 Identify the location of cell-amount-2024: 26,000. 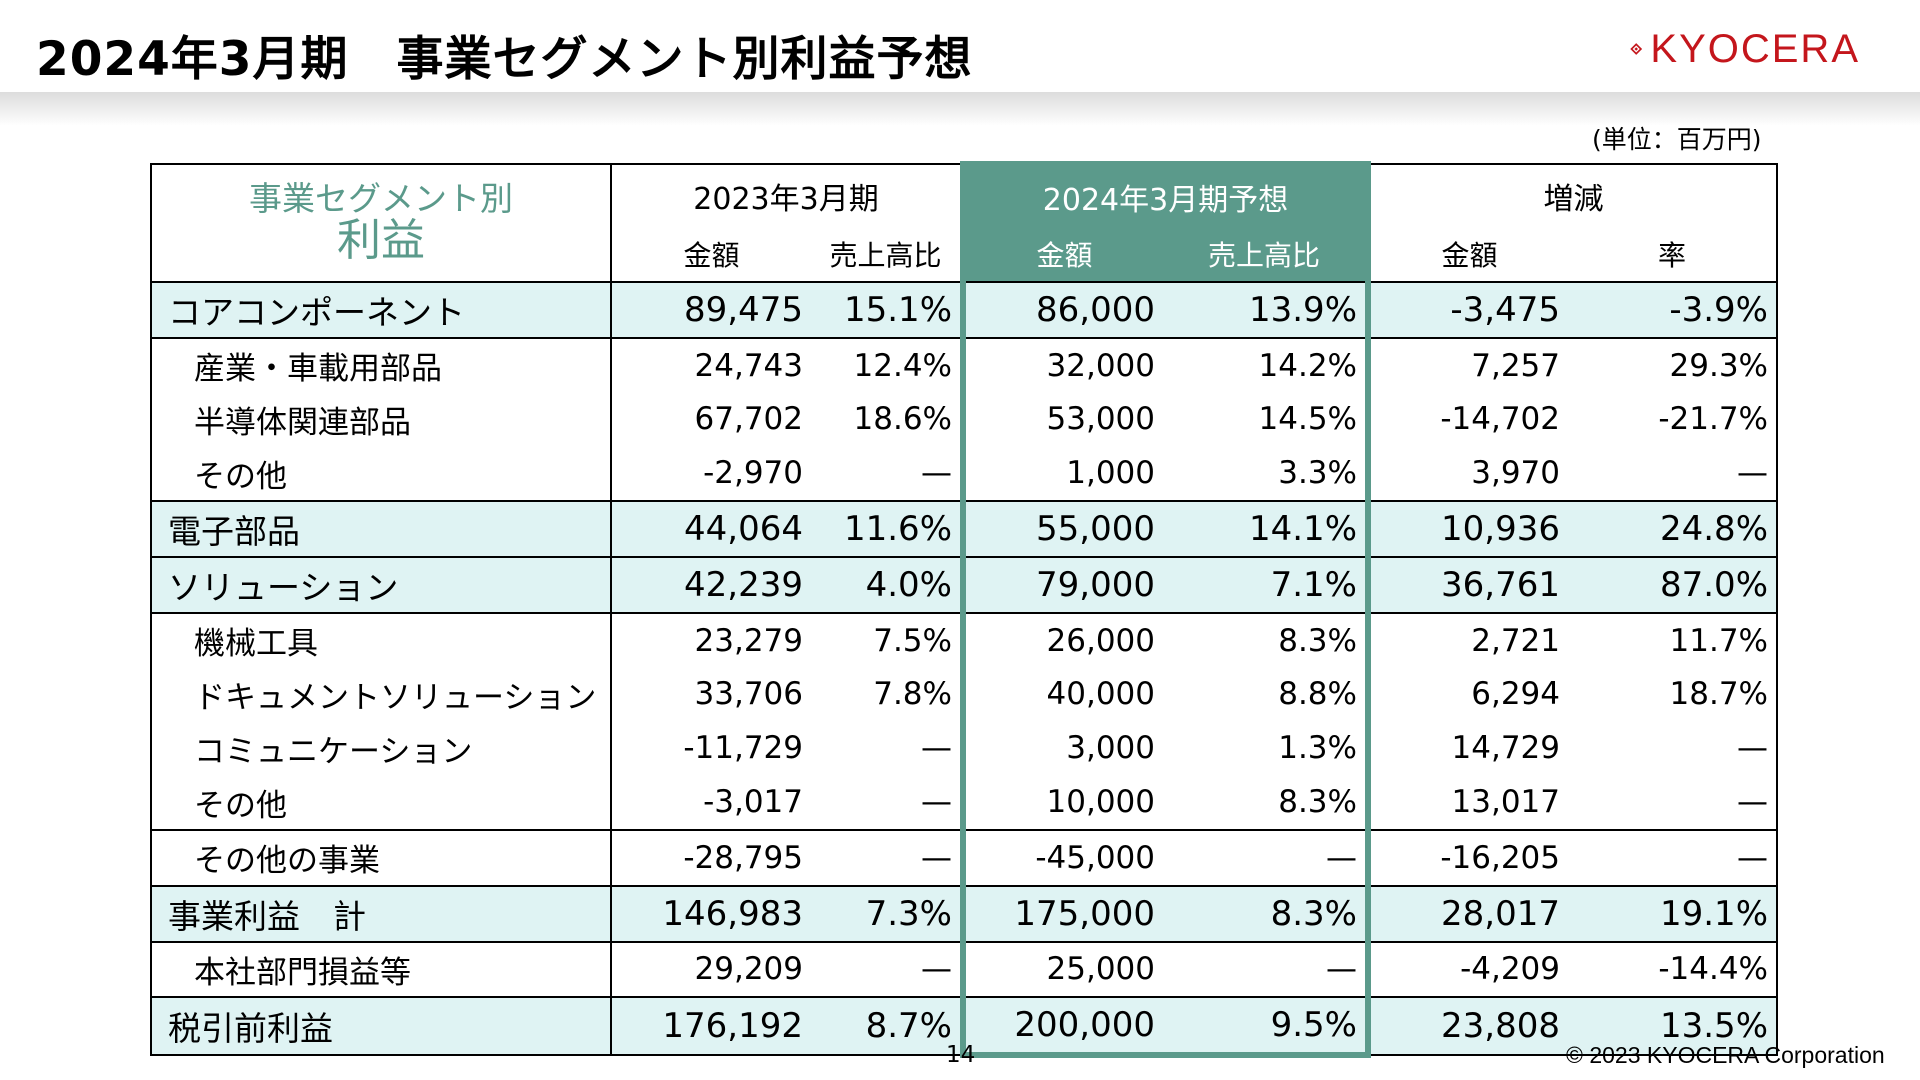
(1061, 639).